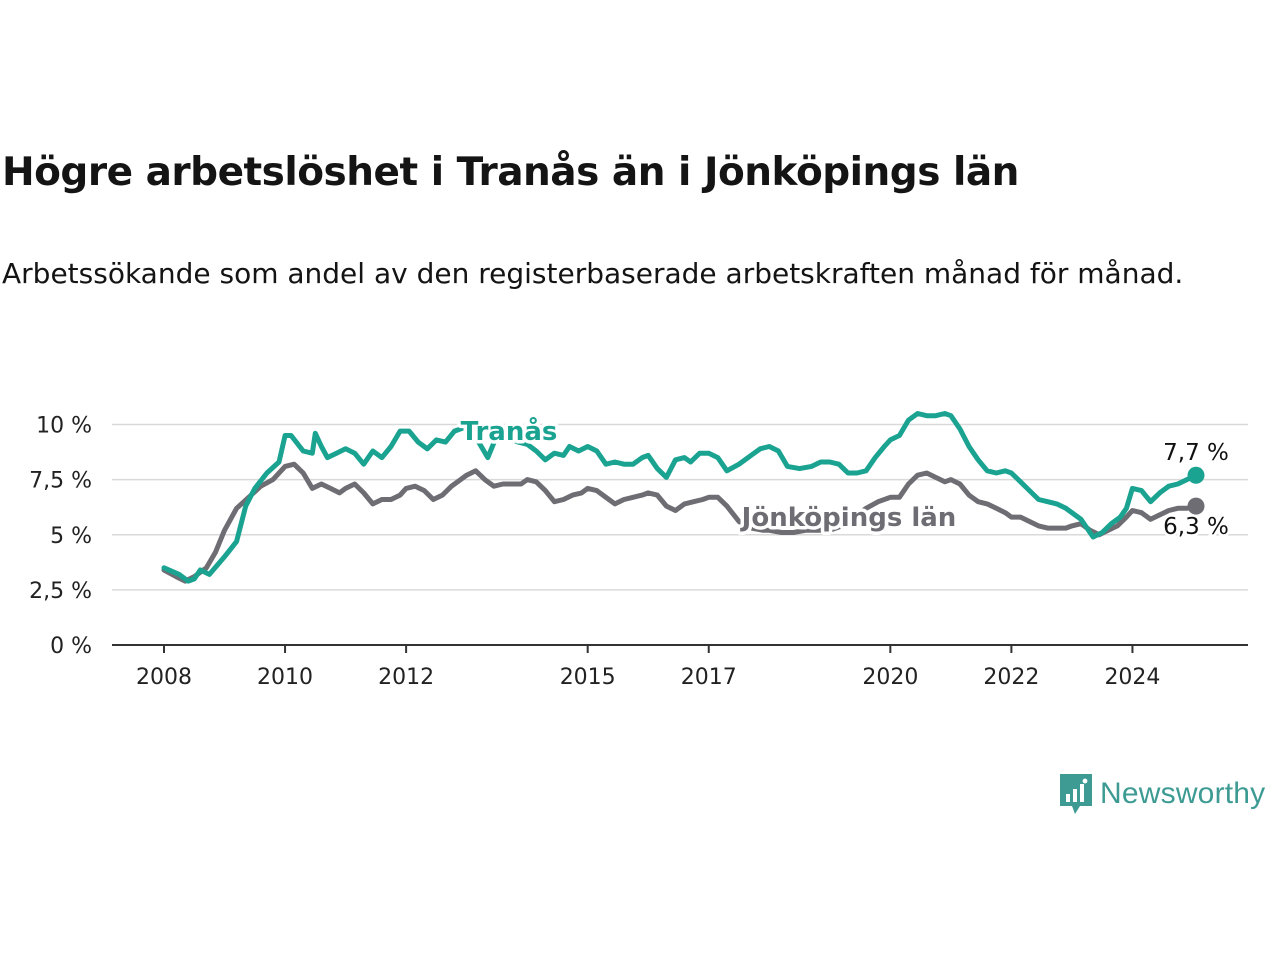 Image resolution: width=1280 pixels, height=960 pixels. I want to click on x-tick-label: 2022, so click(1011, 677).